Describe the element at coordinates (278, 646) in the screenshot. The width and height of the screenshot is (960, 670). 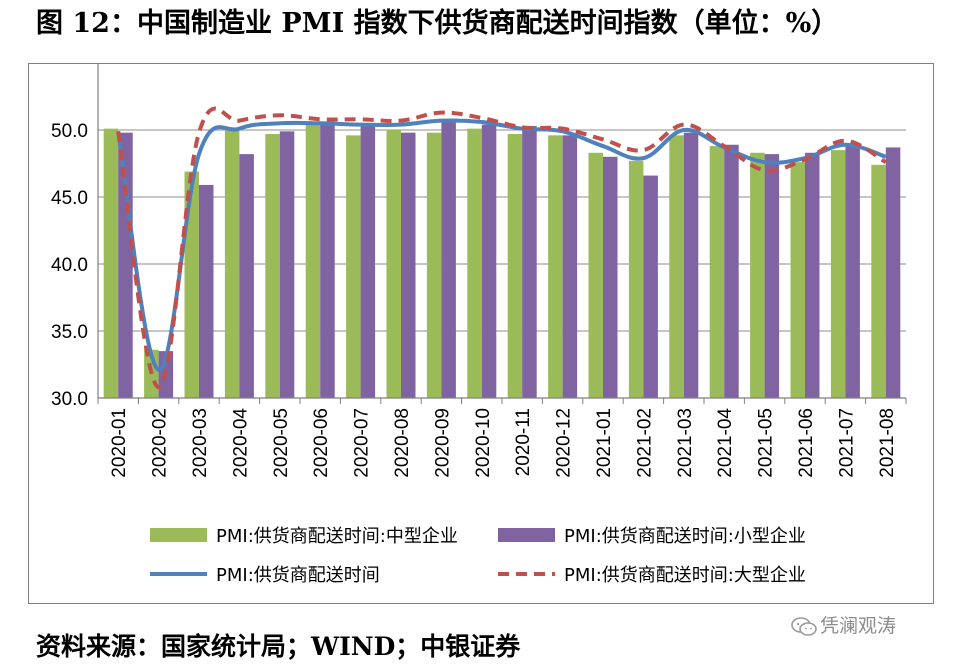
I see `source-note: 资料来源：国家统计局；WIND；中银证券` at that location.